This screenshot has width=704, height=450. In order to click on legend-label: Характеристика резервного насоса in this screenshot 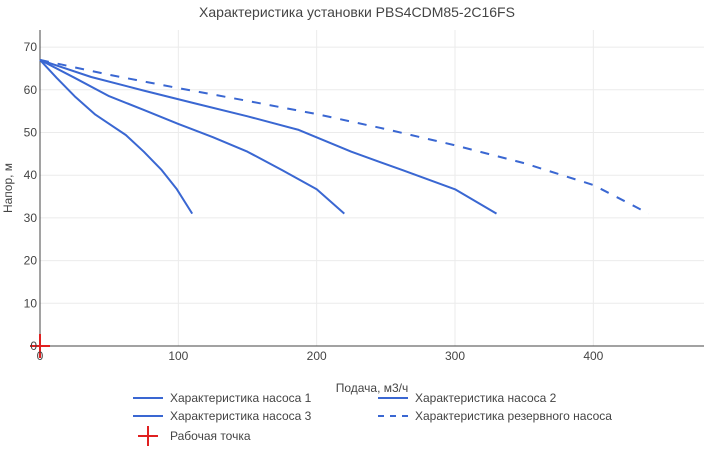, I will do `click(513, 416)`.